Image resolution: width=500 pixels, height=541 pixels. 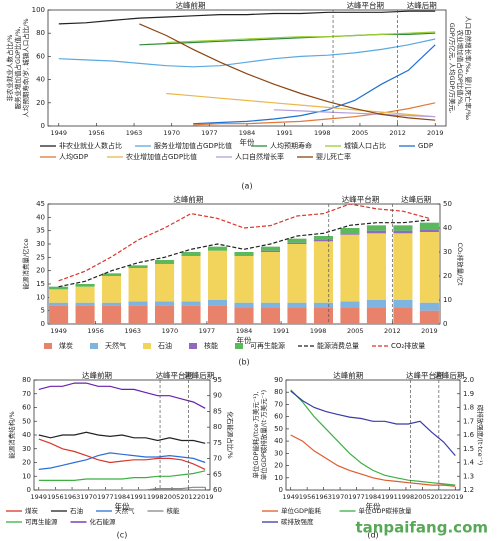 What do you see at coordinates (425, 146) in the screenshot?
I see `legend-label: GDP` at bounding box center [425, 146].